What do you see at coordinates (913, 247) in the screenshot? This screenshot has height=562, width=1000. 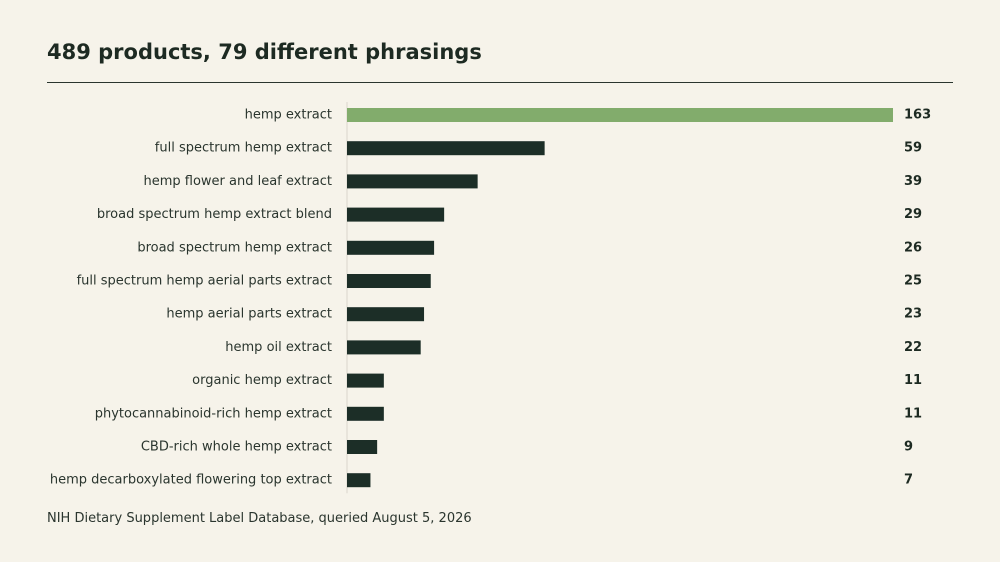 I see `value-label: 26` at bounding box center [913, 247].